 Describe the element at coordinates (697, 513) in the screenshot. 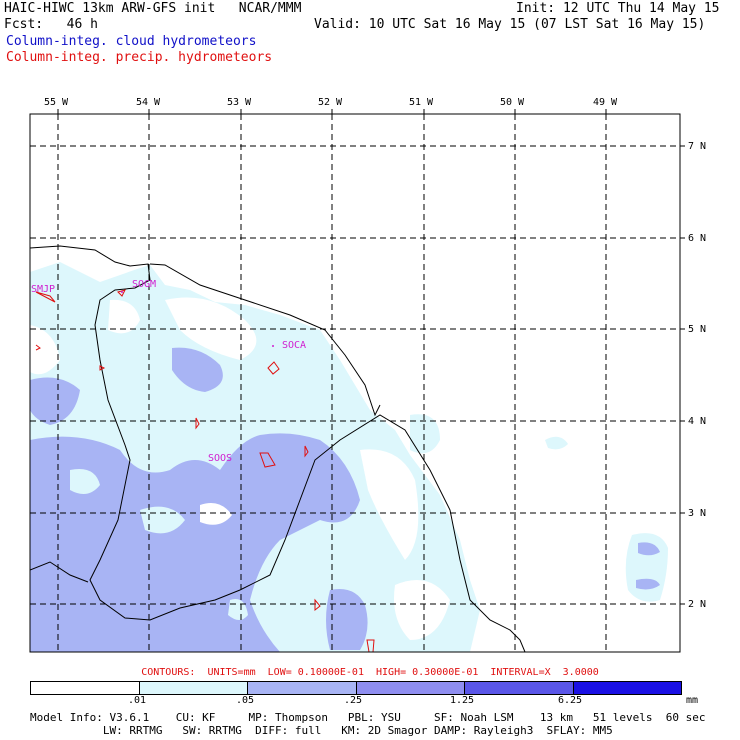

I see `lat-label: 3 N` at that location.